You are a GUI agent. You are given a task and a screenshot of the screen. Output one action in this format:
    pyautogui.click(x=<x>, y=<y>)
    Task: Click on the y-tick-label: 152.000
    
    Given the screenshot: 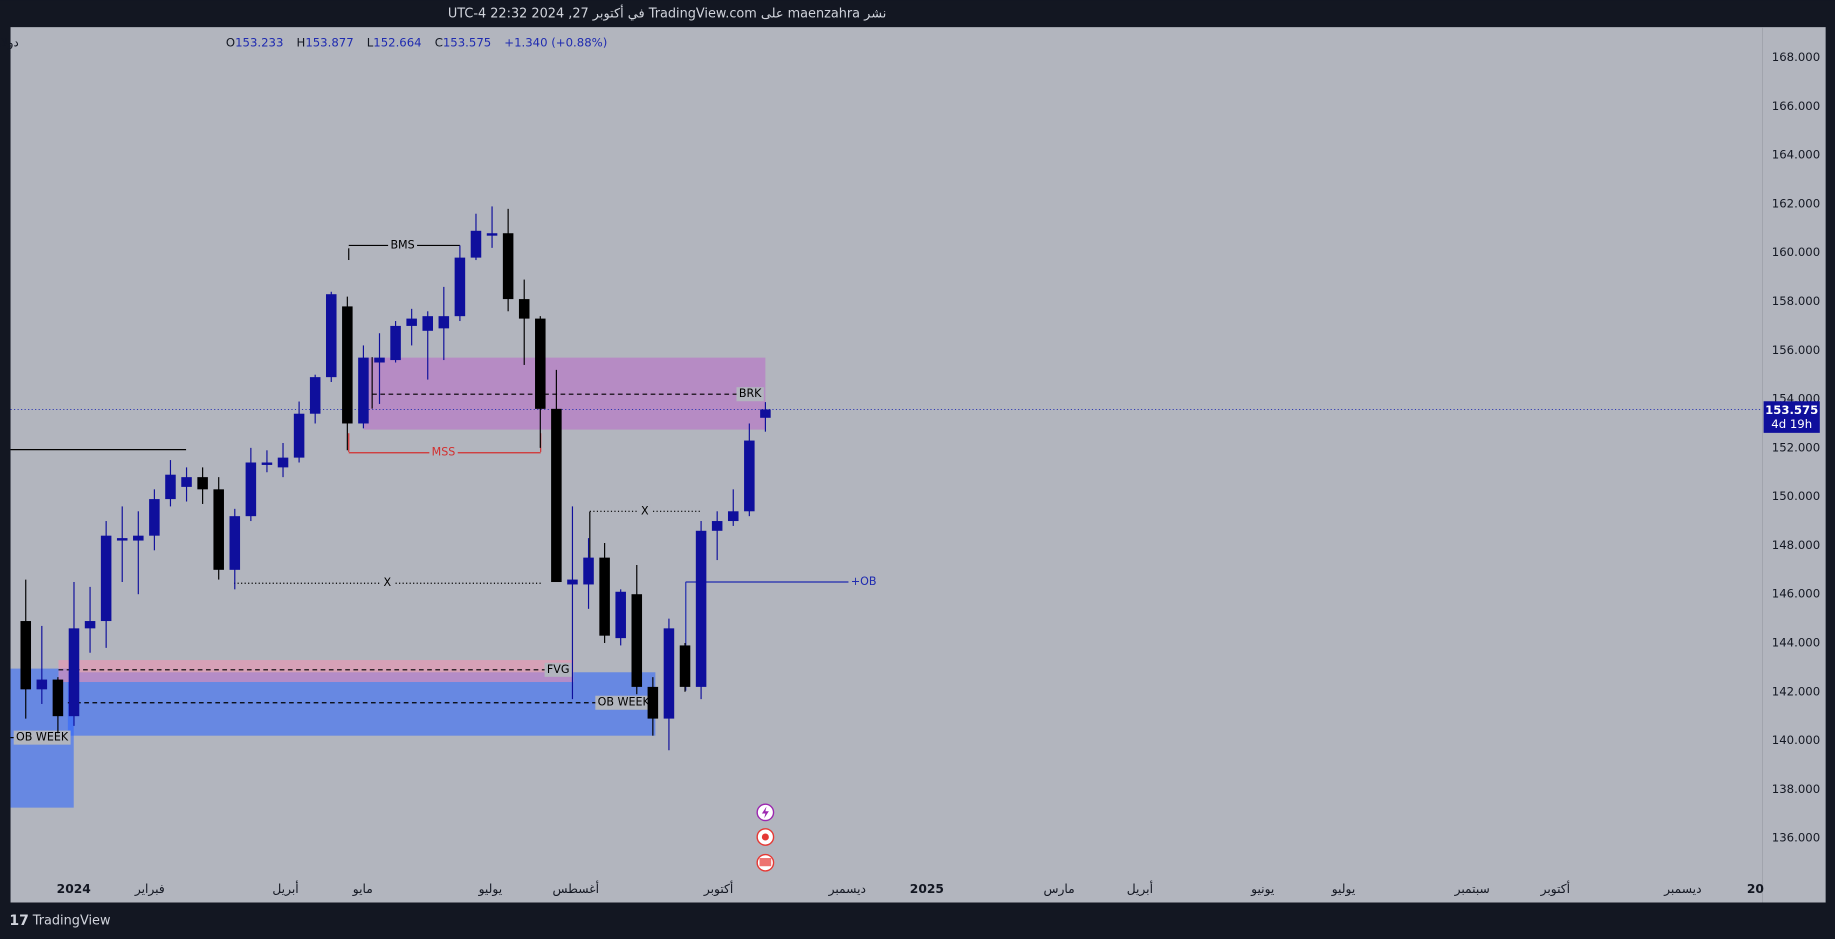 What is the action you would take?
    pyautogui.click(x=1796, y=447)
    